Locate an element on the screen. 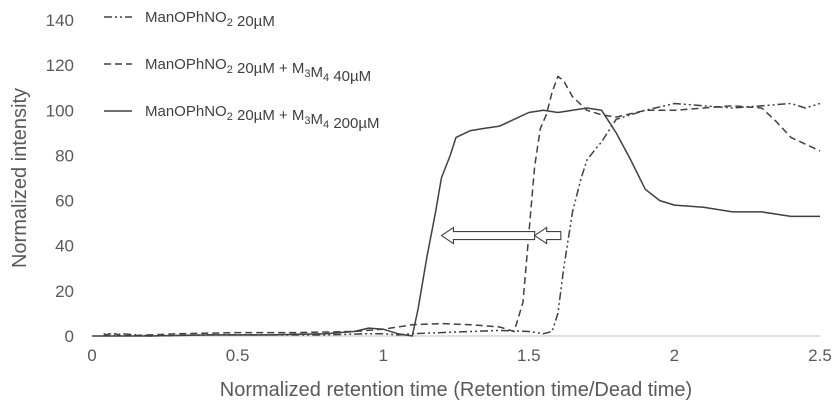 The image size is (833, 412). y-tick-label: 140 is located at coordinates (60, 20).